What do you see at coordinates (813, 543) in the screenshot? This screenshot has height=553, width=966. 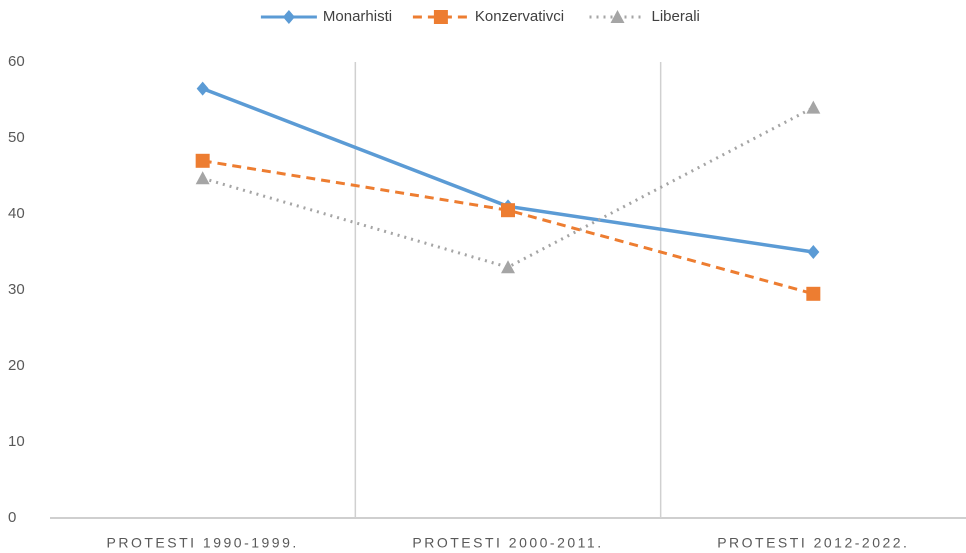 I see `x-tick-label: PROTESTI 2012-2022.` at bounding box center [813, 543].